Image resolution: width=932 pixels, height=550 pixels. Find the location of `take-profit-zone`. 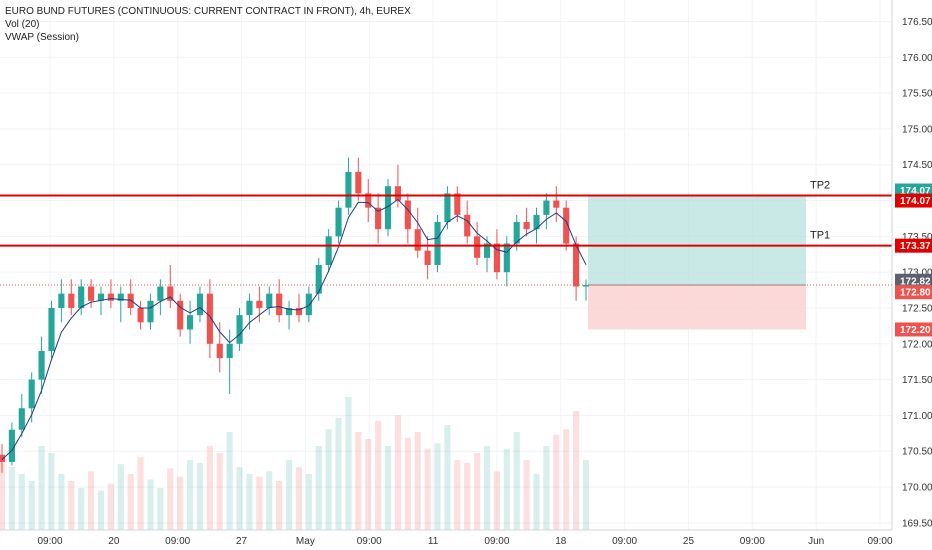

take-profit-zone is located at coordinates (697, 240).